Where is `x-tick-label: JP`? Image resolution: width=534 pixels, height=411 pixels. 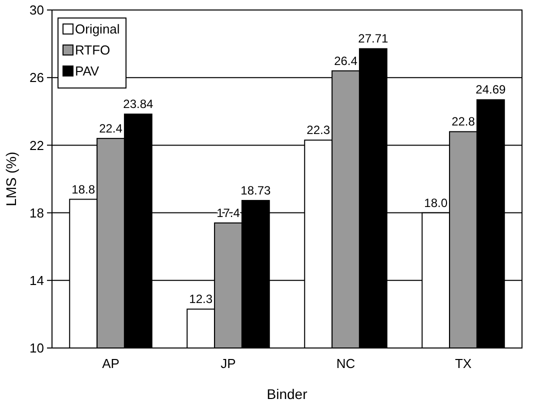 x-tick-label: JP is located at coordinates (228, 363).